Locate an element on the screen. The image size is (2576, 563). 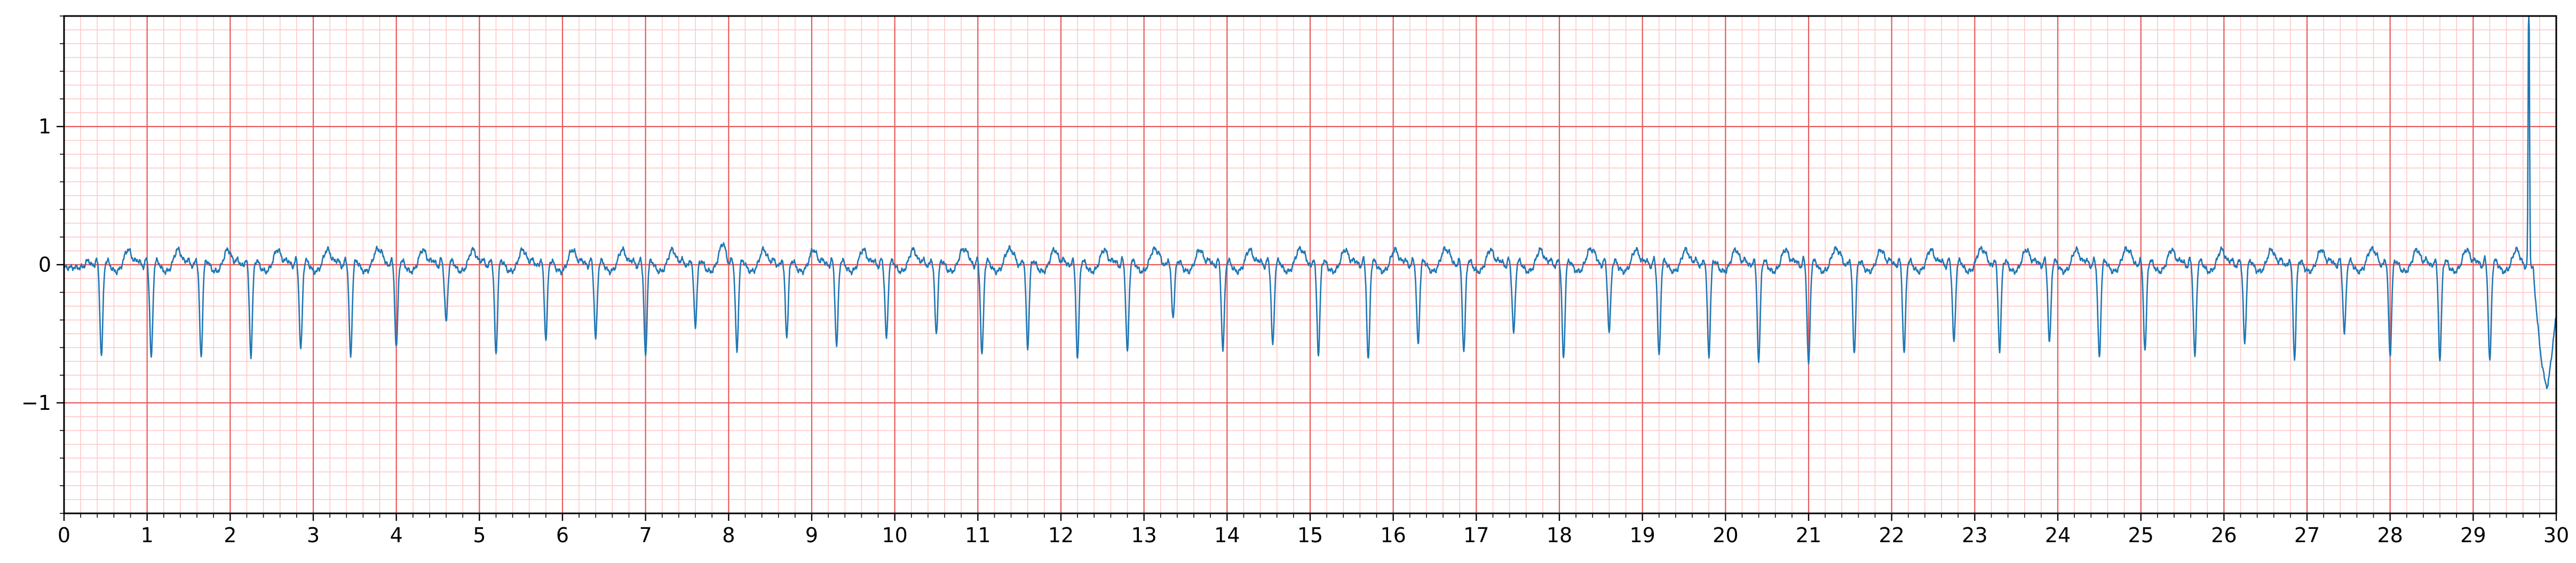
x-tick-label: 10 is located at coordinates (894, 535).